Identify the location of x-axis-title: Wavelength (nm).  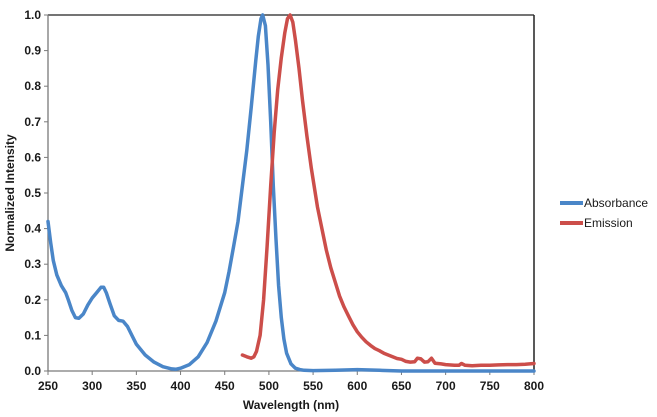
(291, 405).